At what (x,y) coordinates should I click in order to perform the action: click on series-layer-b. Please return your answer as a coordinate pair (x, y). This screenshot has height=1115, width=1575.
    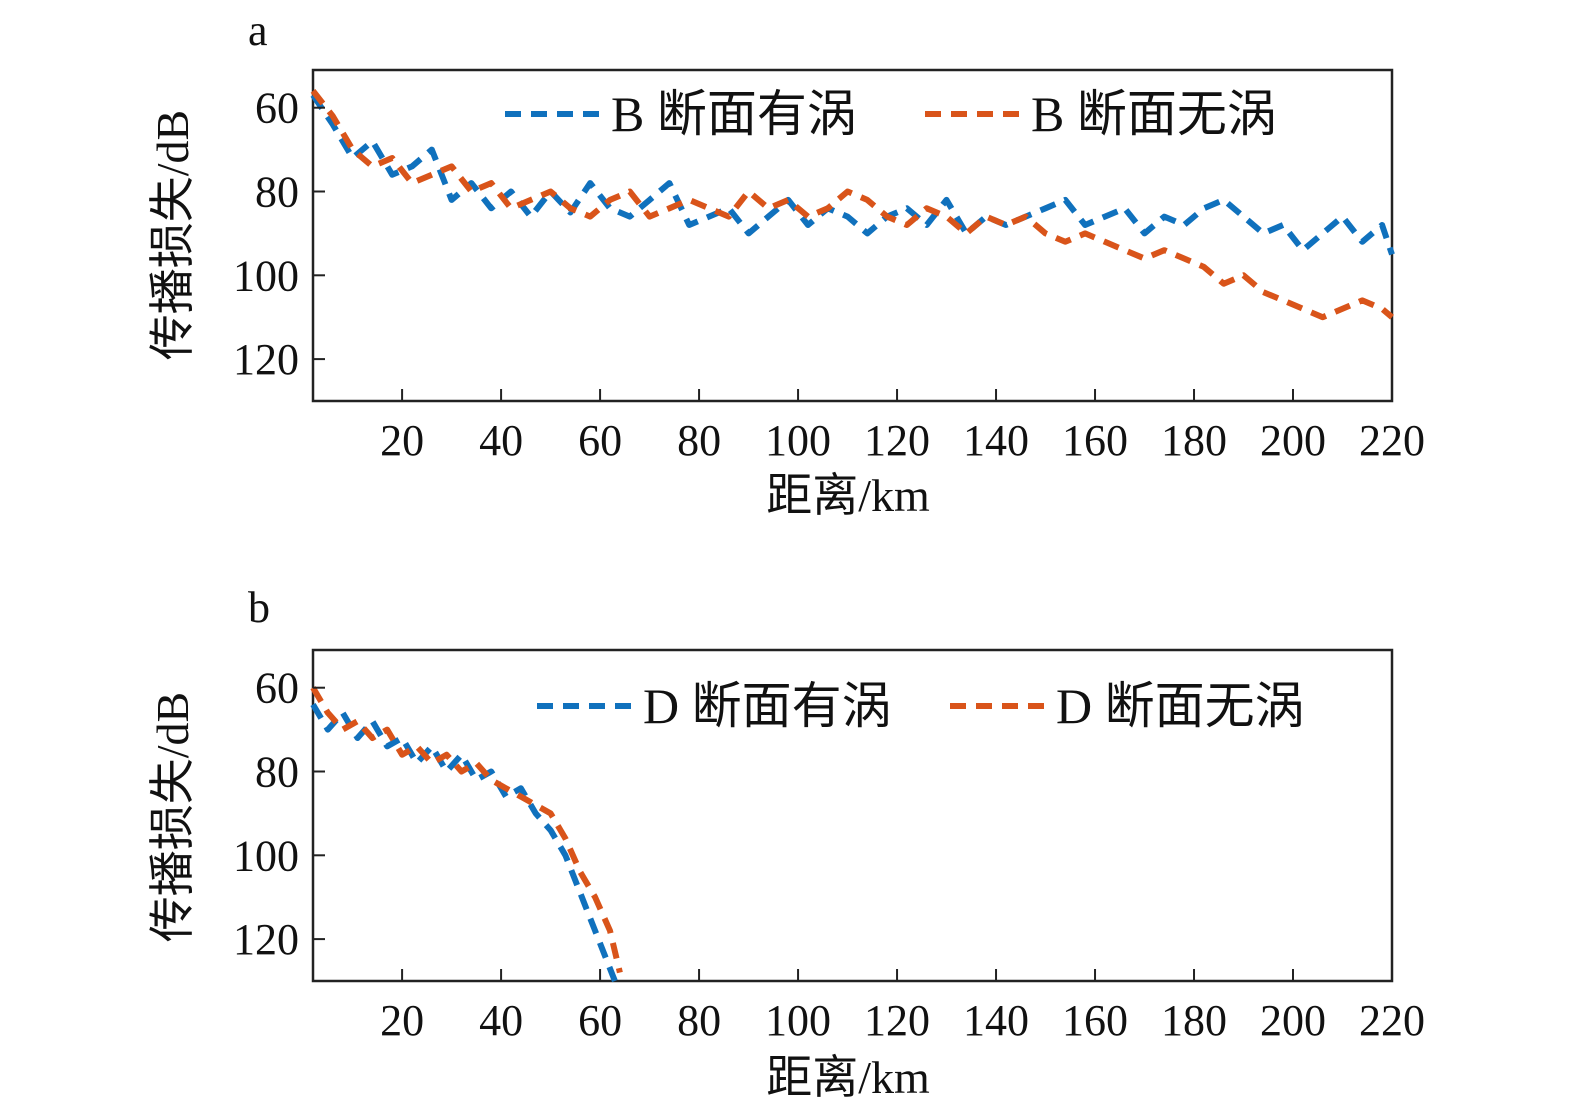
    Looking at the image, I should click on (466, 834).